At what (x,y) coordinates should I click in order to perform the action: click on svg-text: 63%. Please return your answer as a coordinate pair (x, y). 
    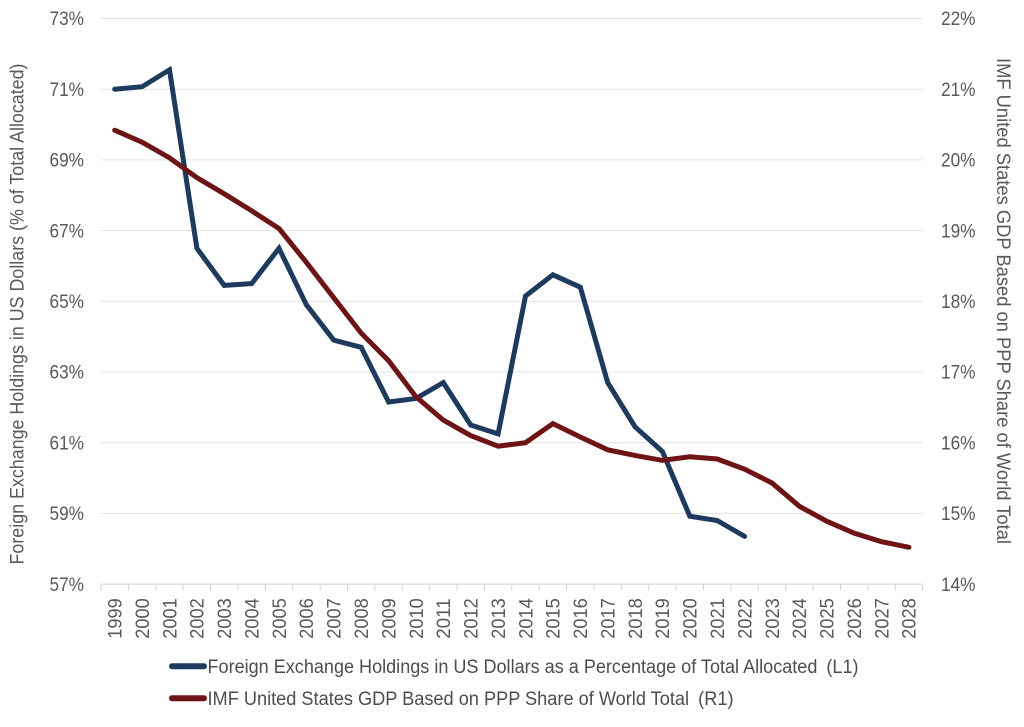
    Looking at the image, I should click on (67, 373).